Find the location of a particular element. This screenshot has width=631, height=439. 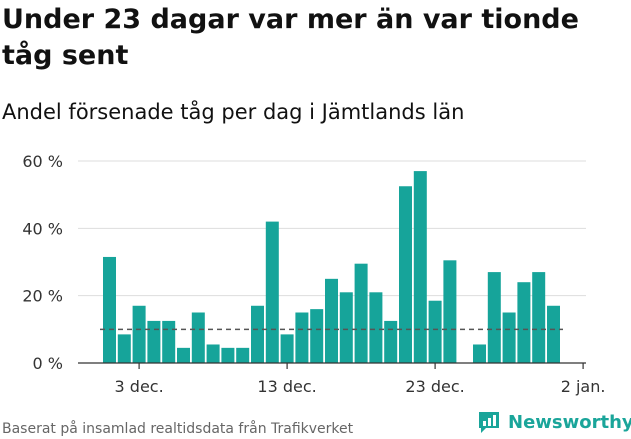

y-axis-tick-labels: 0 % 20 % 40 % 60 % is located at coordinates (42, 262).